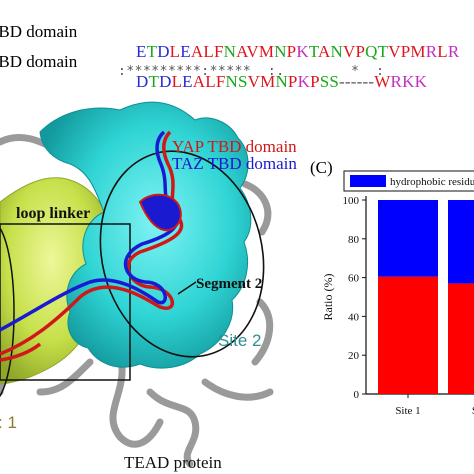  Describe the element at coordinates (53, 213) in the screenshot. I see `loop-linker-label: loop linker` at that location.